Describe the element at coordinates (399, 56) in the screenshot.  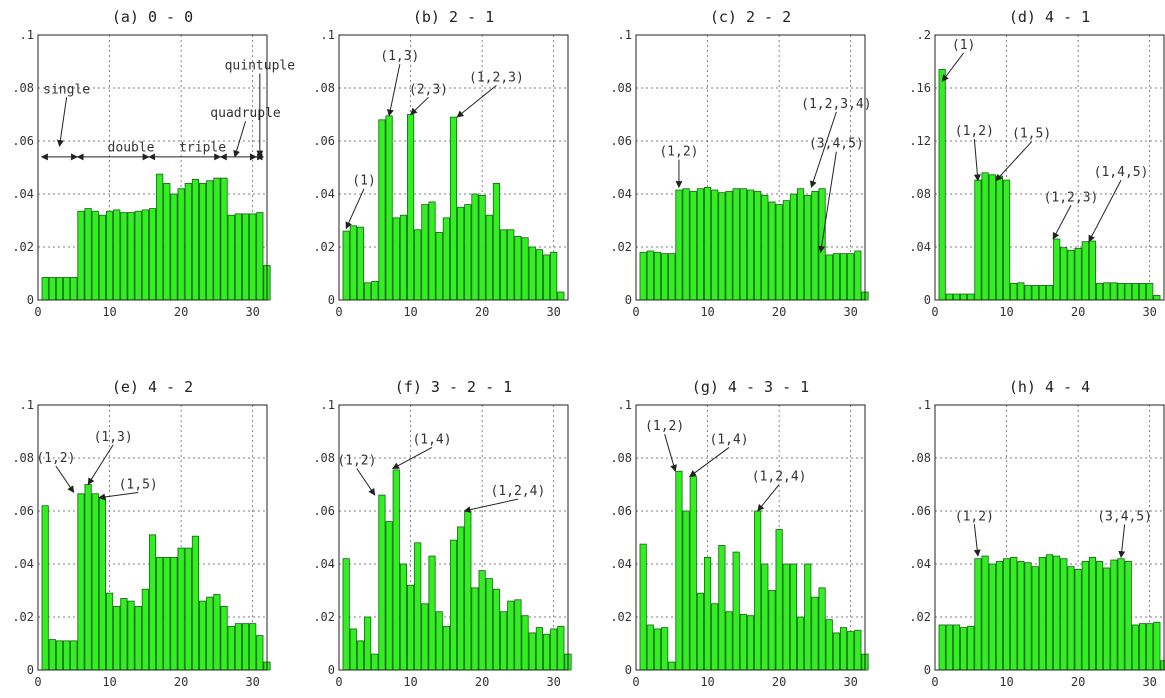
I see `annotation-label: (1,3)` at that location.